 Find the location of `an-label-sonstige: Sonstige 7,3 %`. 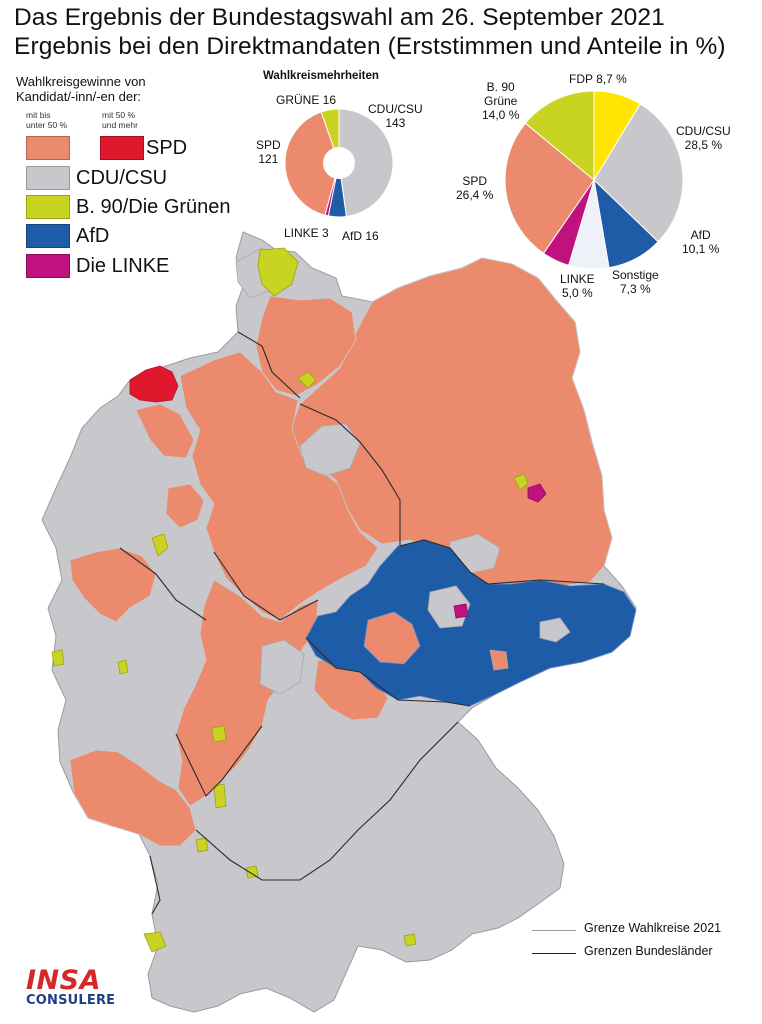

an-label-sonstige: Sonstige 7,3 % is located at coordinates (635, 282).